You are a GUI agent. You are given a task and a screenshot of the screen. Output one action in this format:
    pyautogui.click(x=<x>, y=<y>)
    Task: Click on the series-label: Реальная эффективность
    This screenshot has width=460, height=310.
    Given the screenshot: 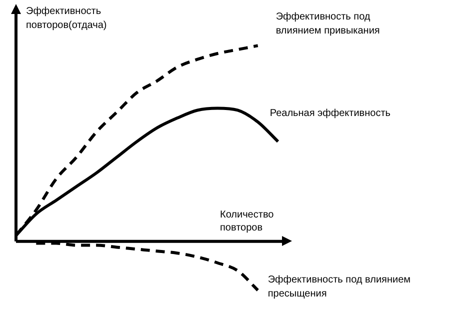 What is the action you would take?
    pyautogui.click(x=330, y=113)
    